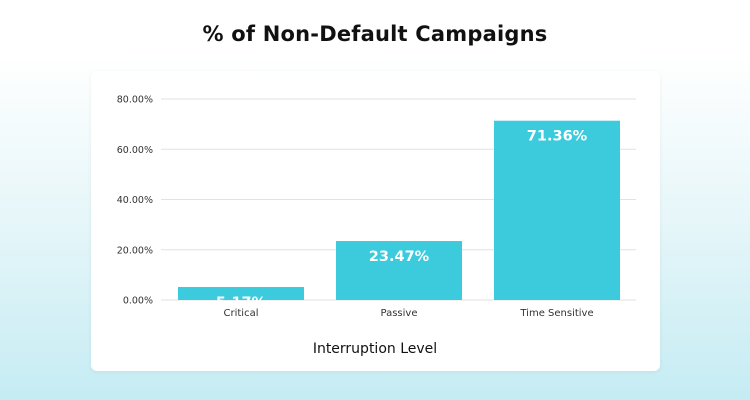  What do you see at coordinates (399, 313) in the screenshot?
I see `category-label: Passive` at bounding box center [399, 313].